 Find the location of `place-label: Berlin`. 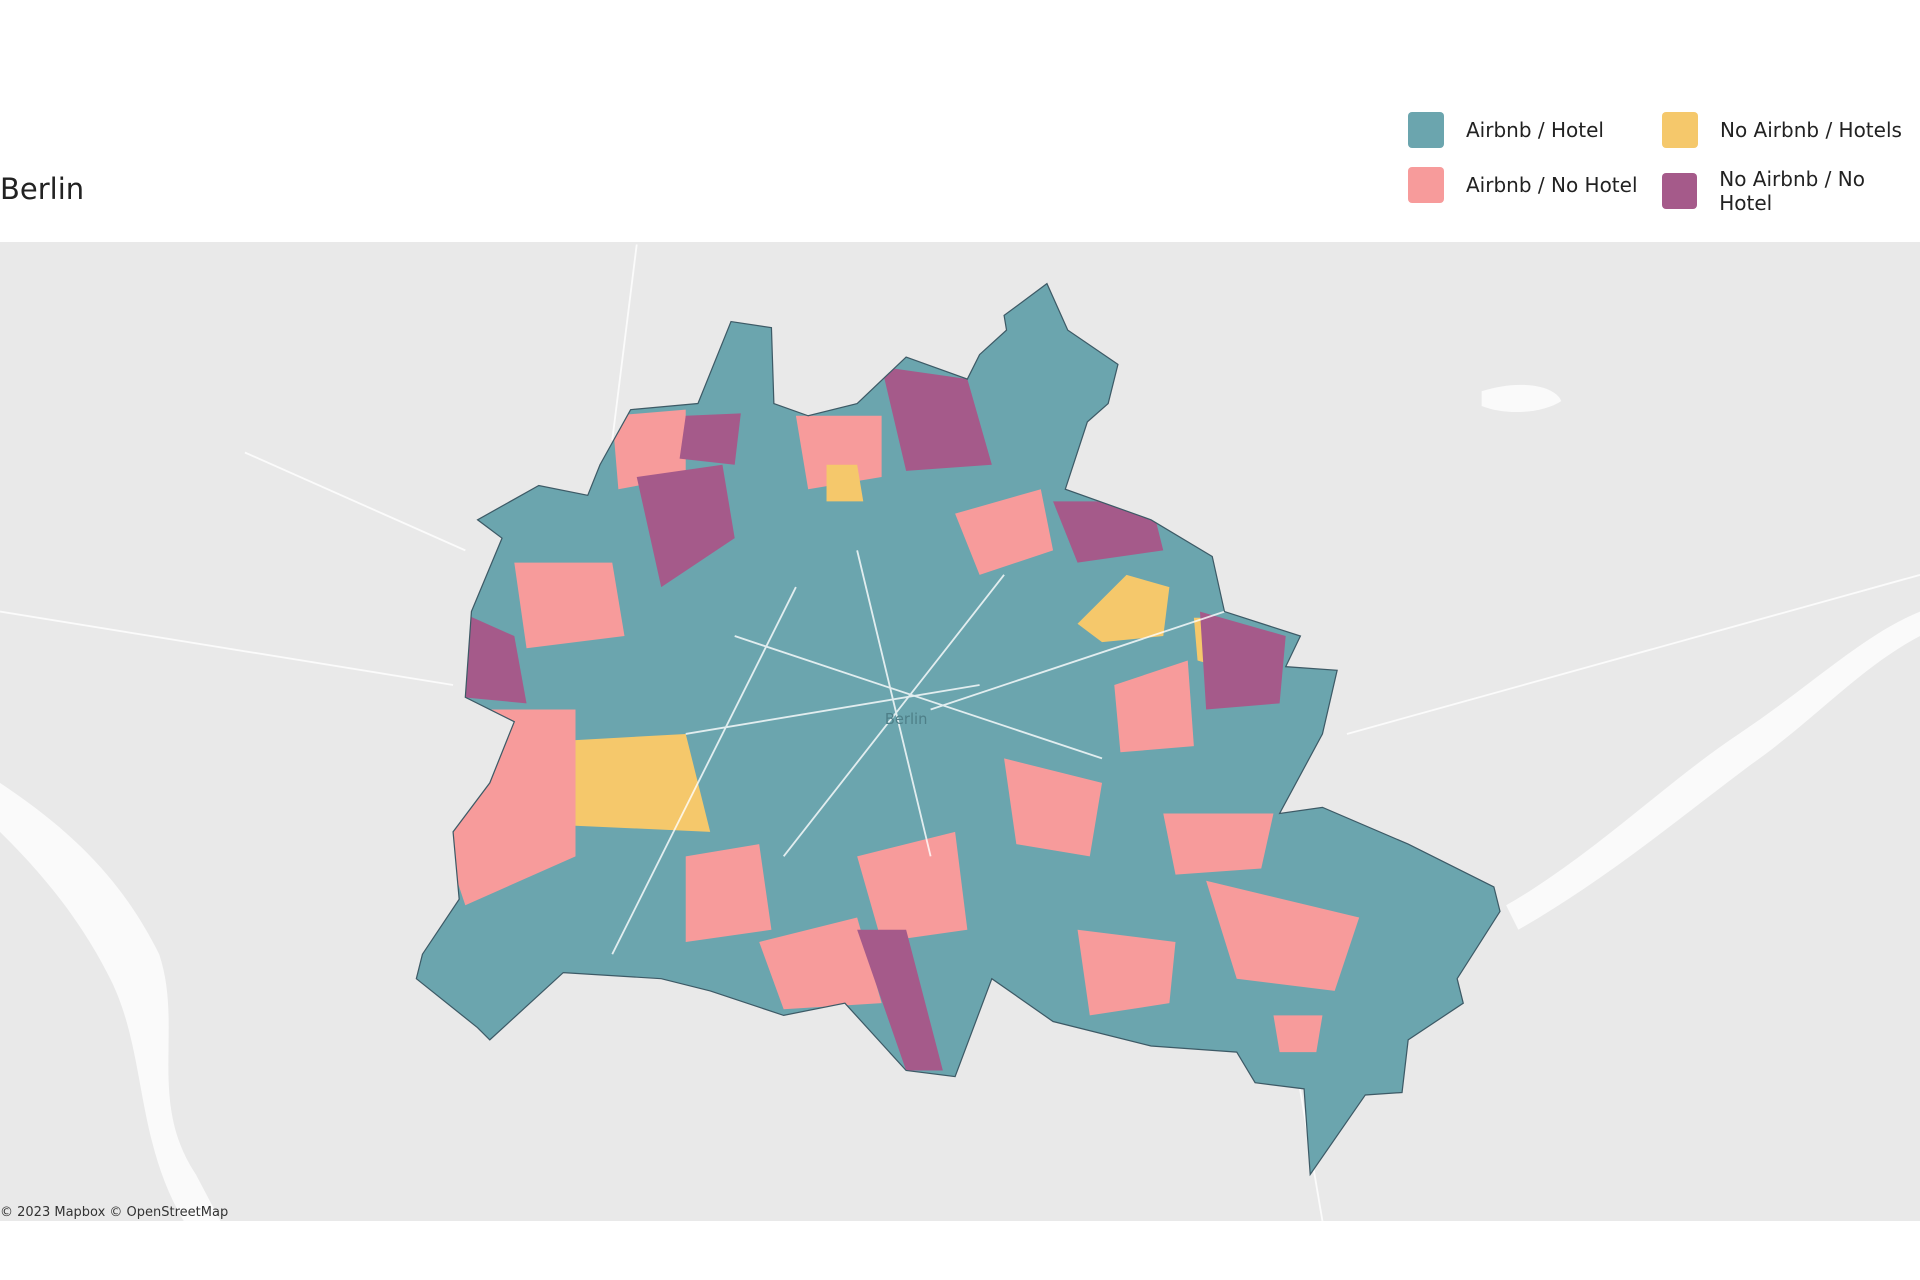

place-label: Berlin is located at coordinates (906, 719).